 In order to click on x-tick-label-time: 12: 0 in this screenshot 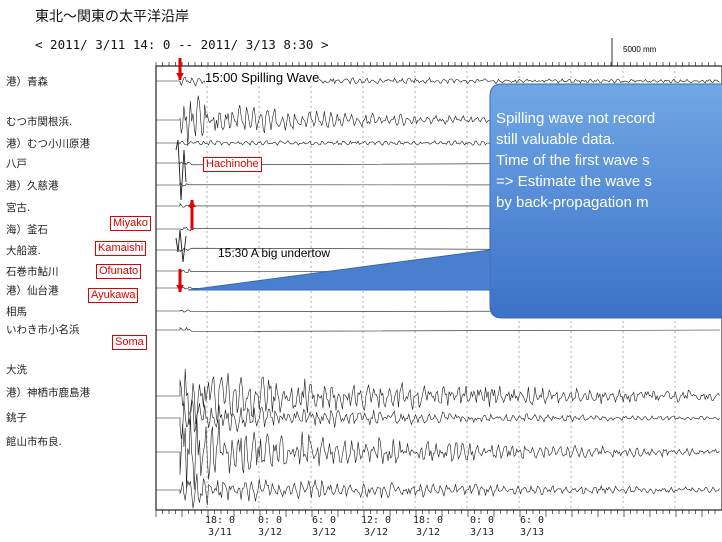, I will do `click(376, 520)`.